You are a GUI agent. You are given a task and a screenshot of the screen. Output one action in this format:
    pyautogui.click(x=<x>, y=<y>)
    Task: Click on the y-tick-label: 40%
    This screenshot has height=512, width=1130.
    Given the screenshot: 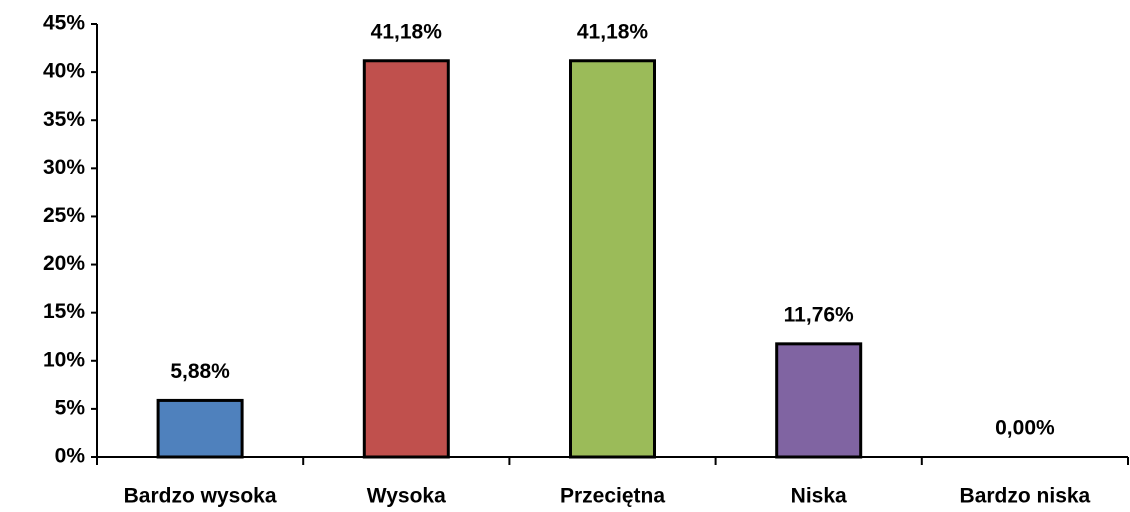 What is the action you would take?
    pyautogui.click(x=64, y=71)
    